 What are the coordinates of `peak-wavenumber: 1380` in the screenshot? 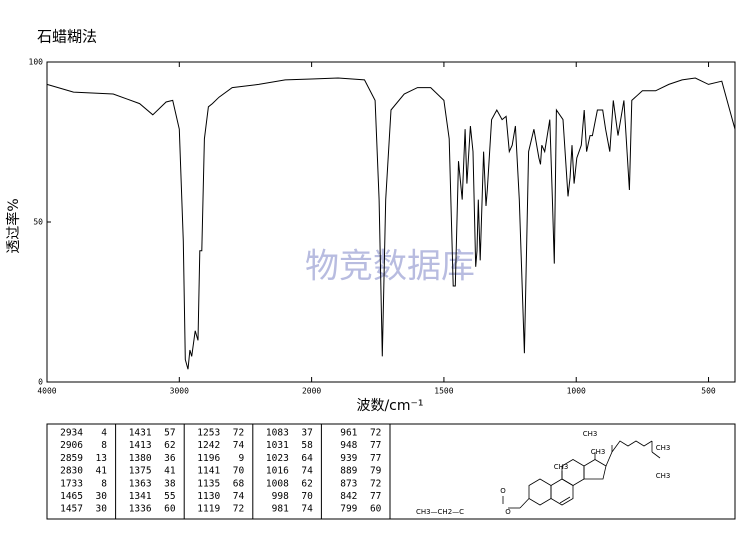 It's located at (140, 458).